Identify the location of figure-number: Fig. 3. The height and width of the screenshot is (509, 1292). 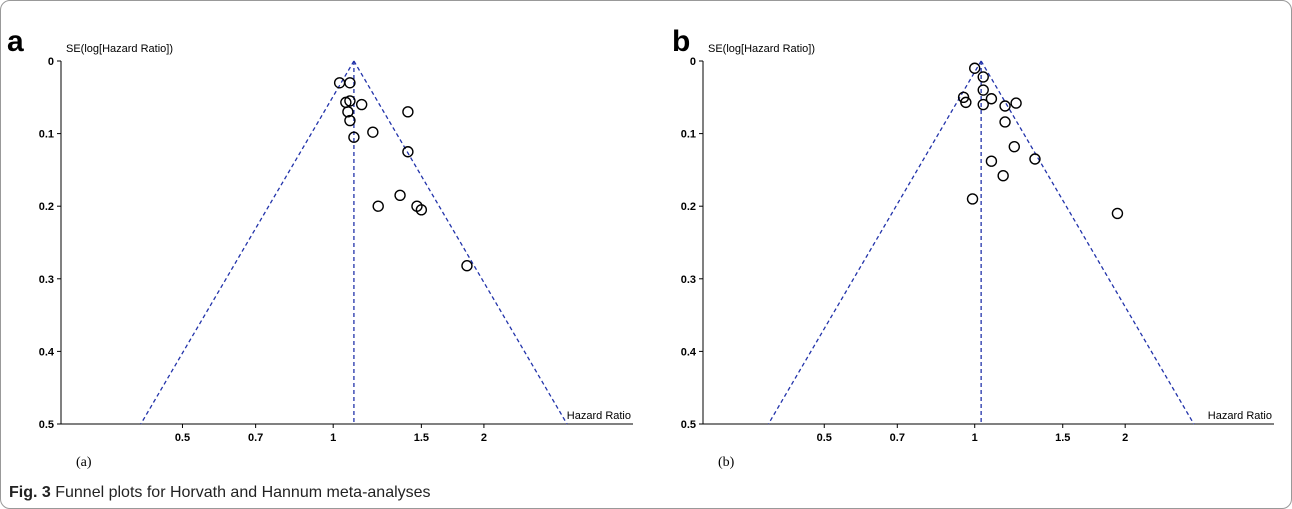
(30, 492).